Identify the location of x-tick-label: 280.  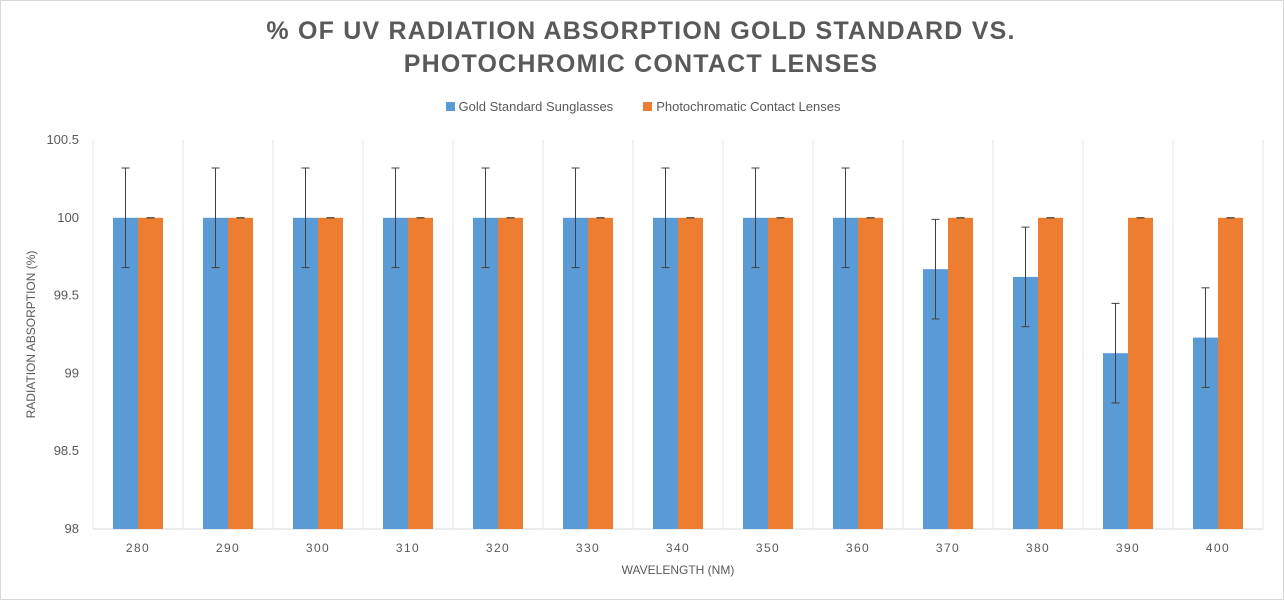
(138, 548).